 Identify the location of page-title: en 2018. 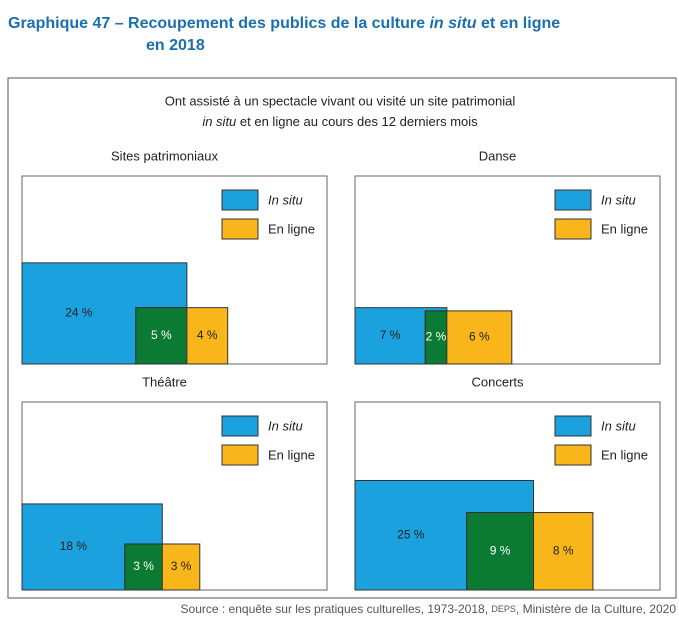
(175, 45).